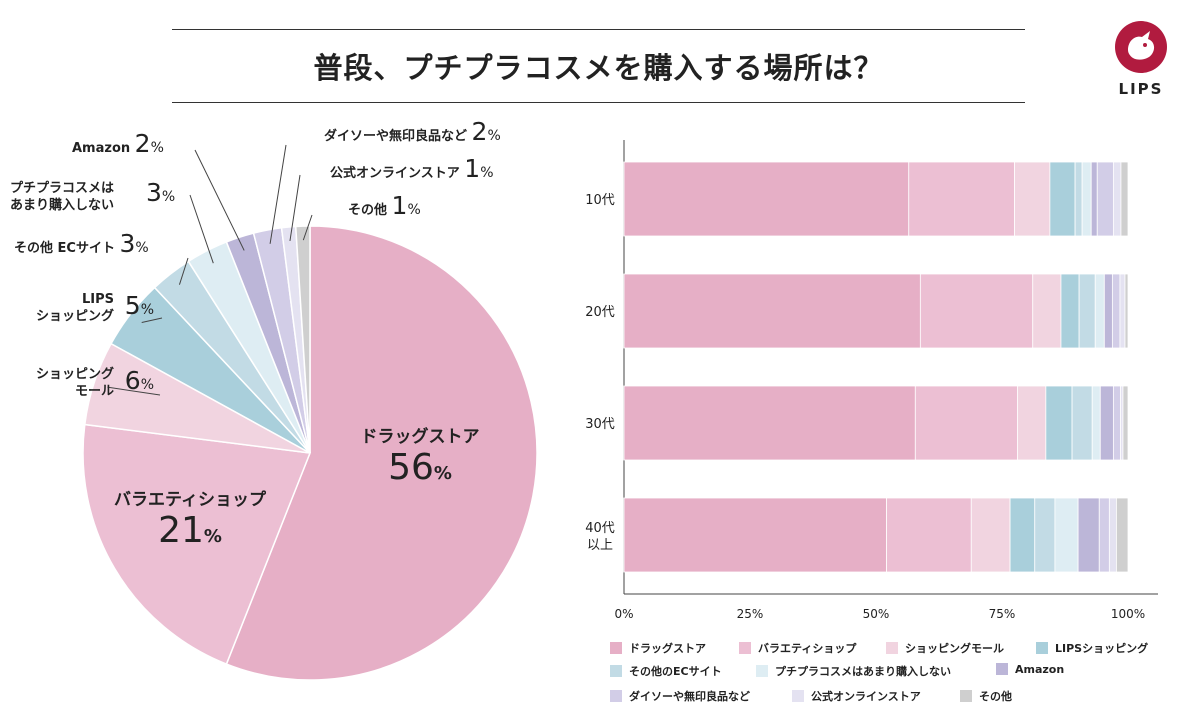  What do you see at coordinates (750, 614) in the screenshot?
I see `x-tick-label: 25%` at bounding box center [750, 614].